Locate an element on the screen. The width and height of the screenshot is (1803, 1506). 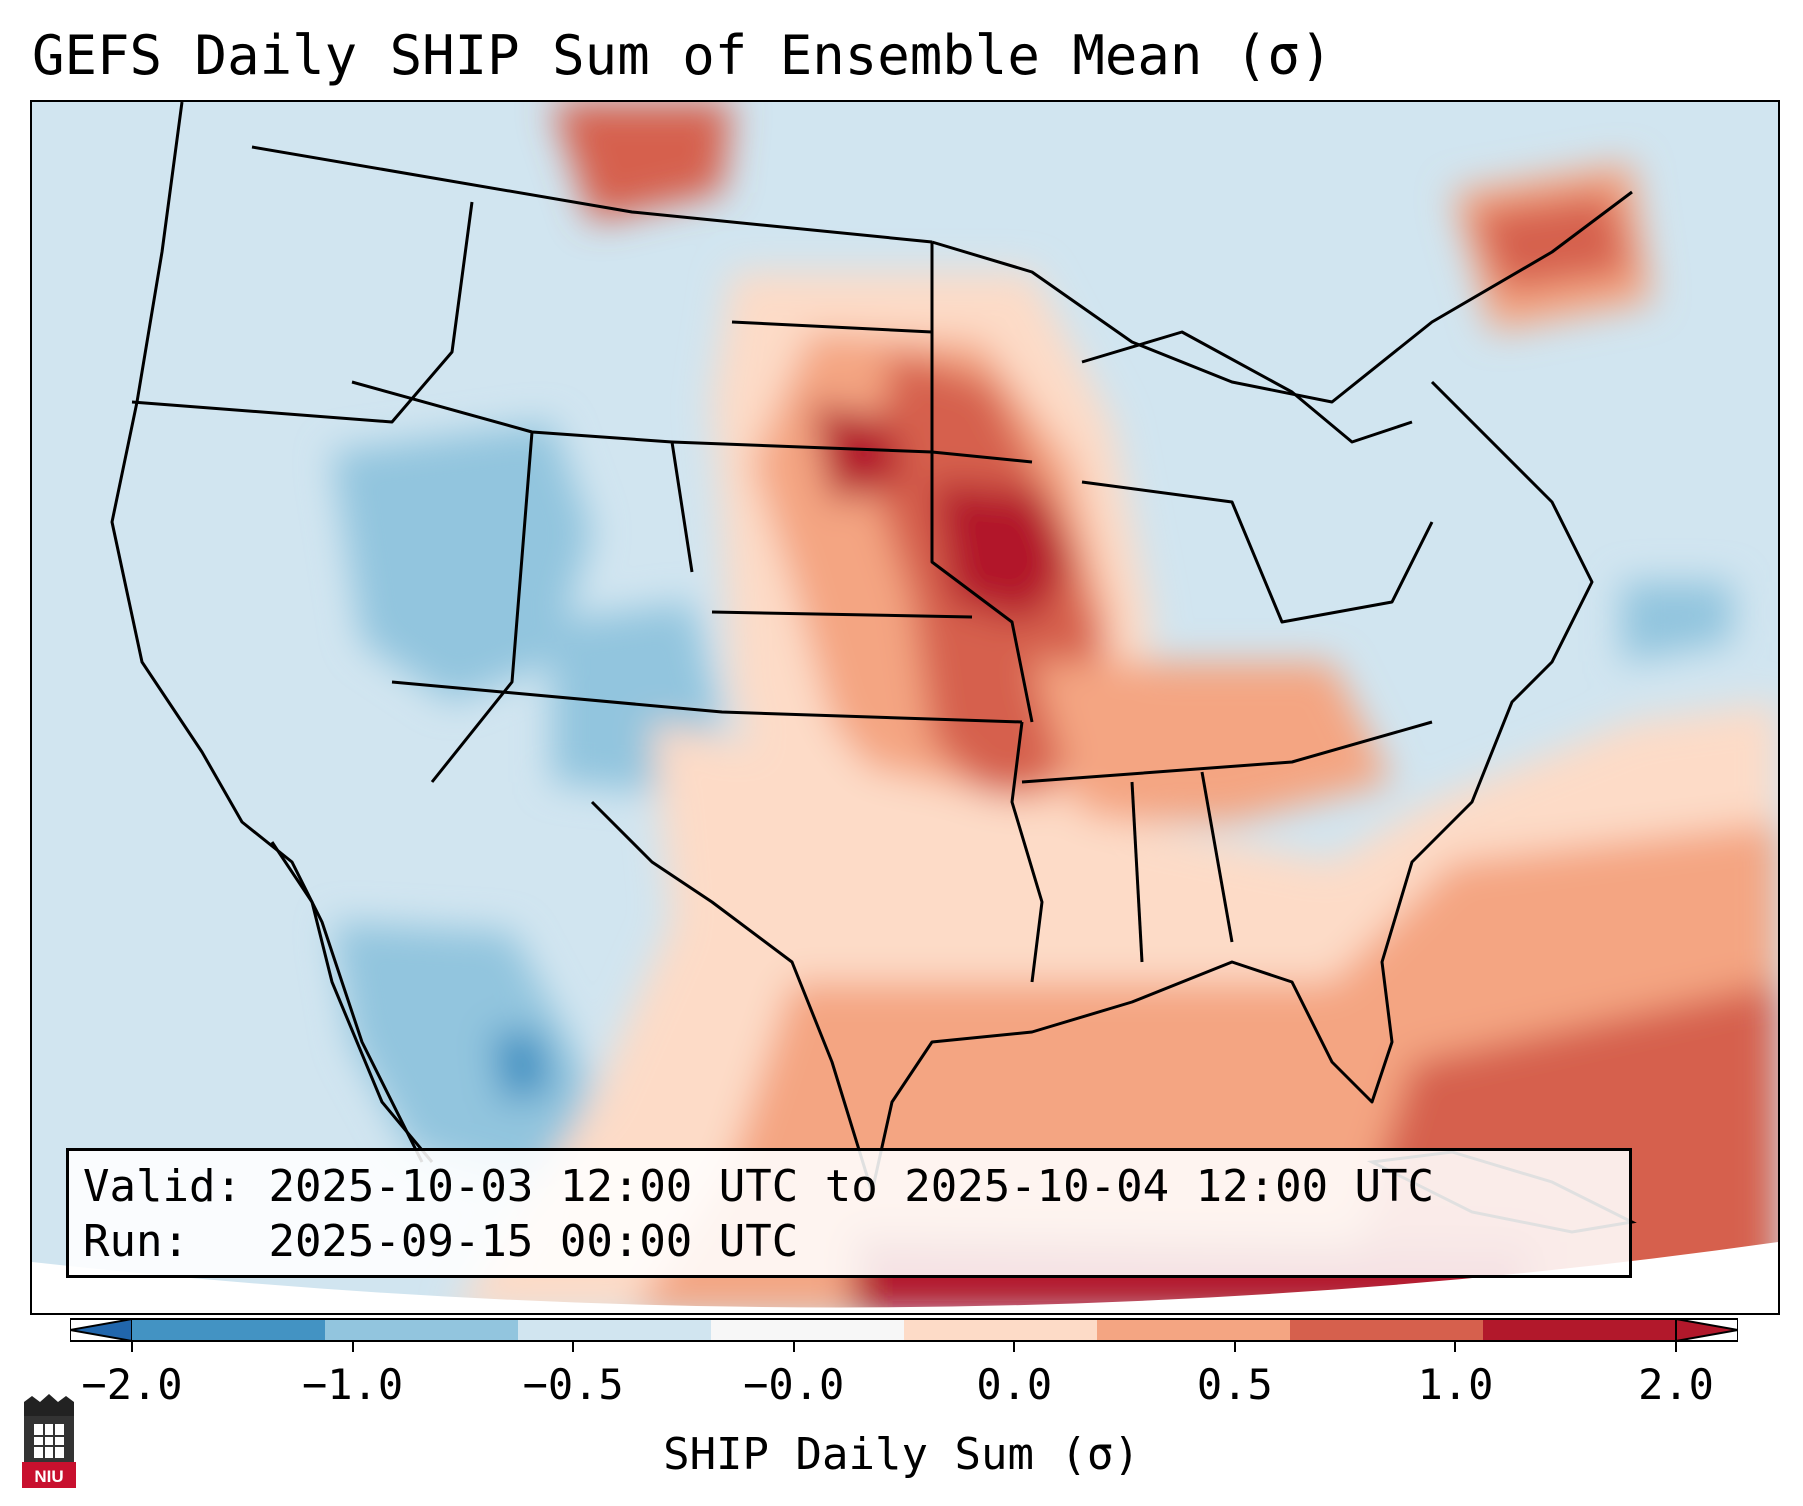
us-canada-border-west is located at coordinates (592, 194).